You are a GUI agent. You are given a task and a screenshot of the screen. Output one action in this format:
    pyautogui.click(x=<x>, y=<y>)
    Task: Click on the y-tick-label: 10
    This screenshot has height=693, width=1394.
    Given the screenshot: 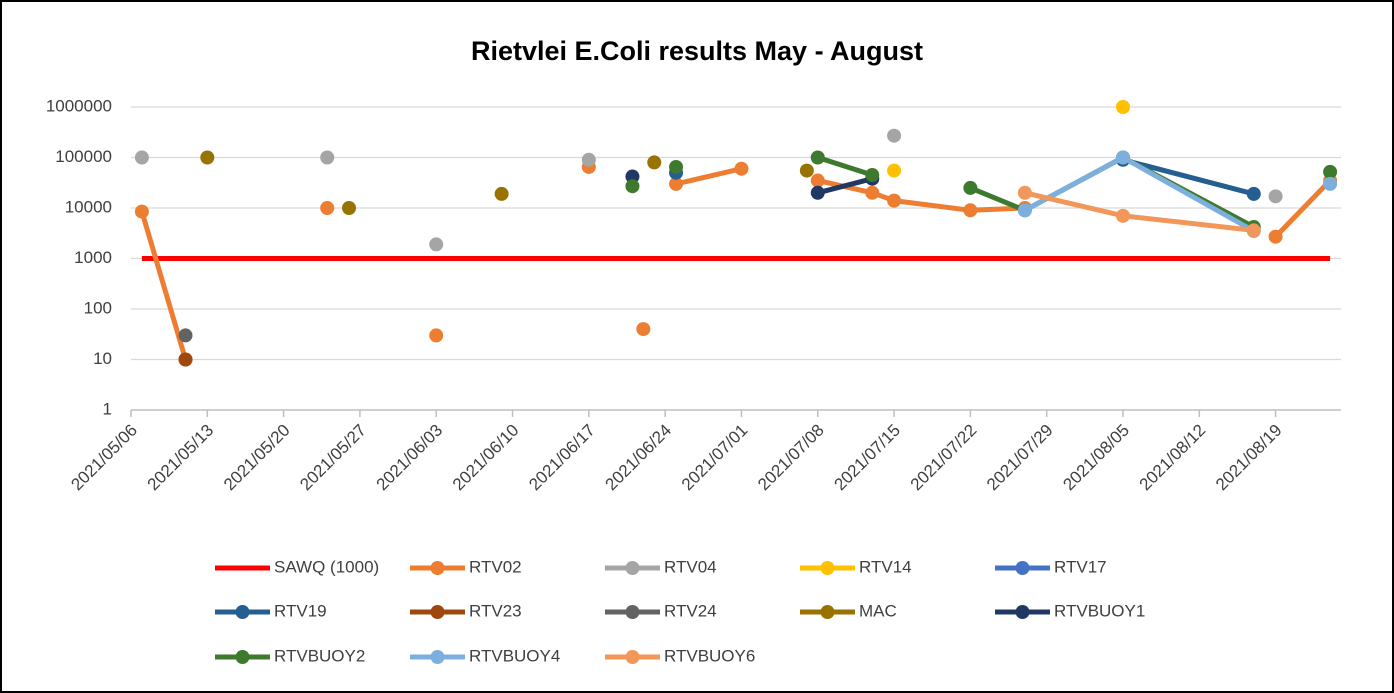 What is the action you would take?
    pyautogui.click(x=102, y=358)
    